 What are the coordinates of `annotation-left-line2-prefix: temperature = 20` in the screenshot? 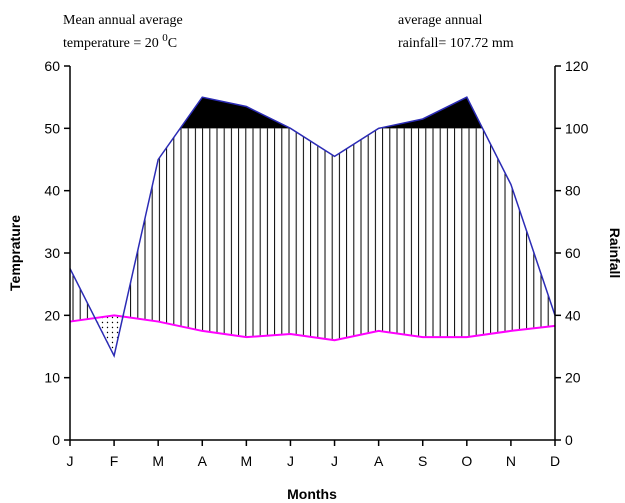 It's located at (112, 43).